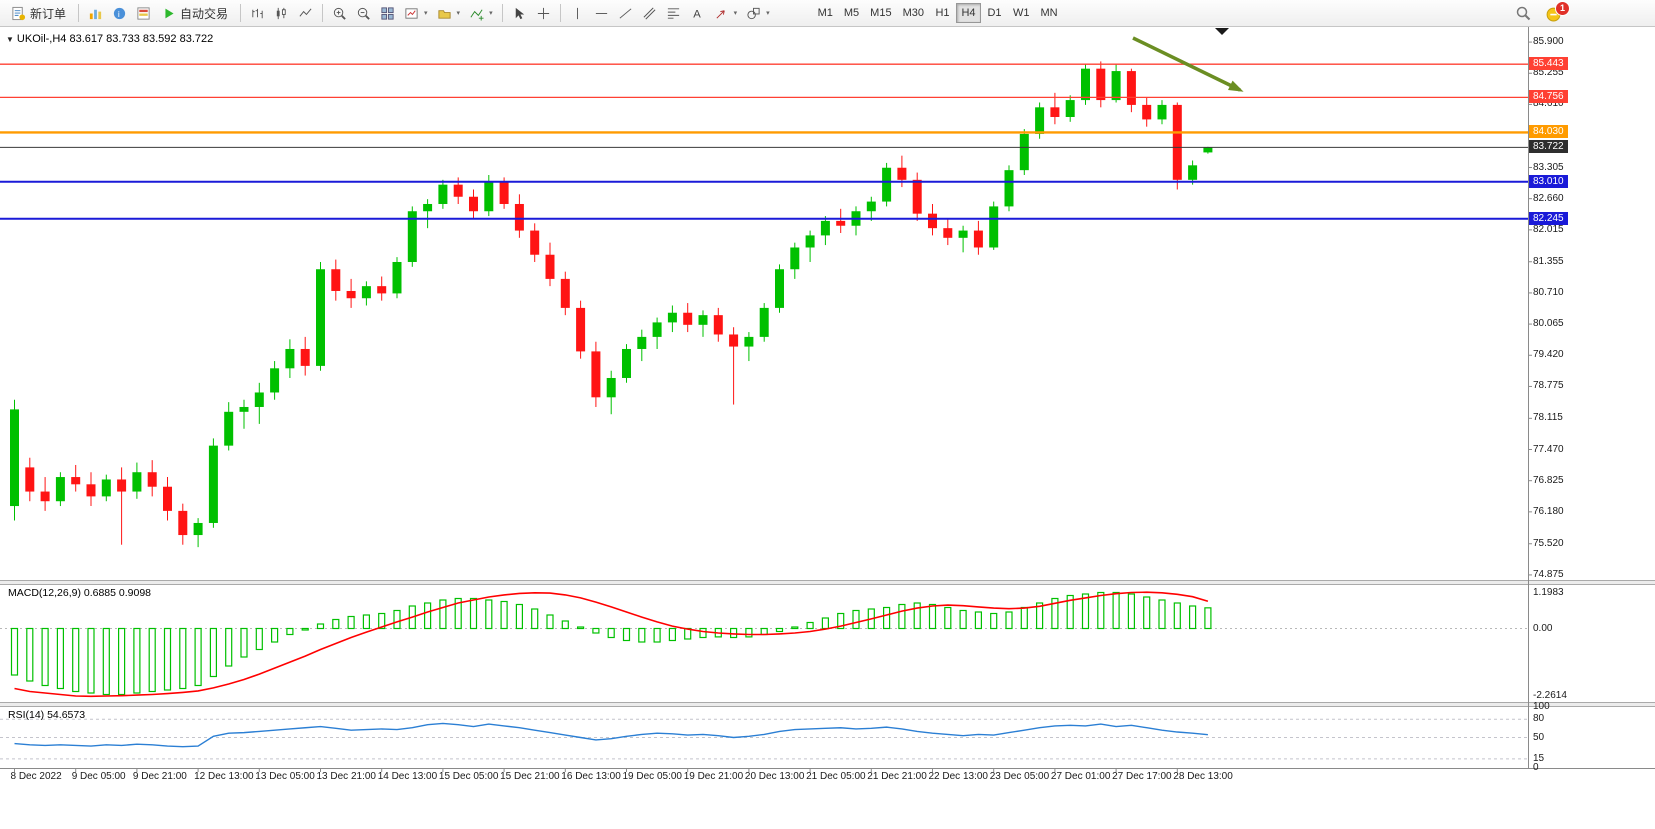  What do you see at coordinates (1021, 13) in the screenshot?
I see `timeframe-button-w1: W1` at bounding box center [1021, 13].